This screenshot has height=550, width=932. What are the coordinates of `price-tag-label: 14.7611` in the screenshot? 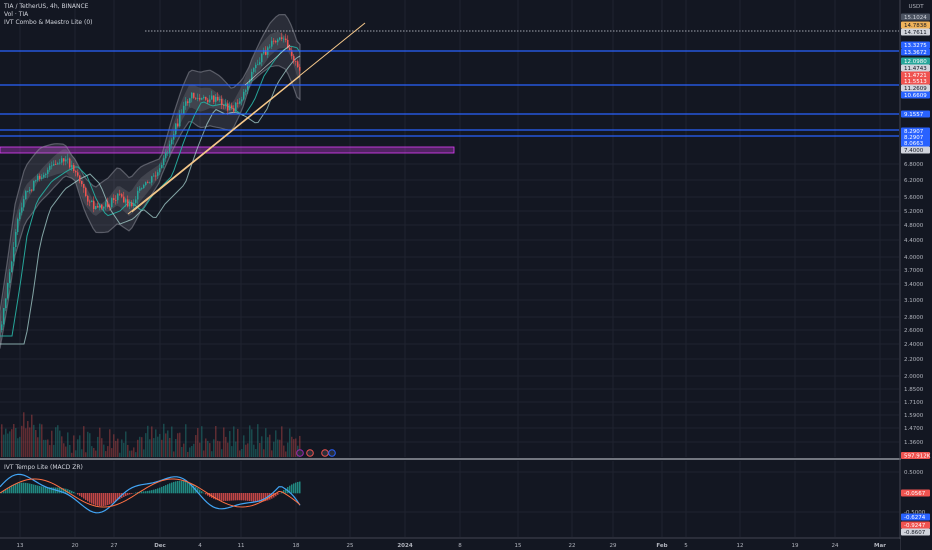 It's located at (915, 33).